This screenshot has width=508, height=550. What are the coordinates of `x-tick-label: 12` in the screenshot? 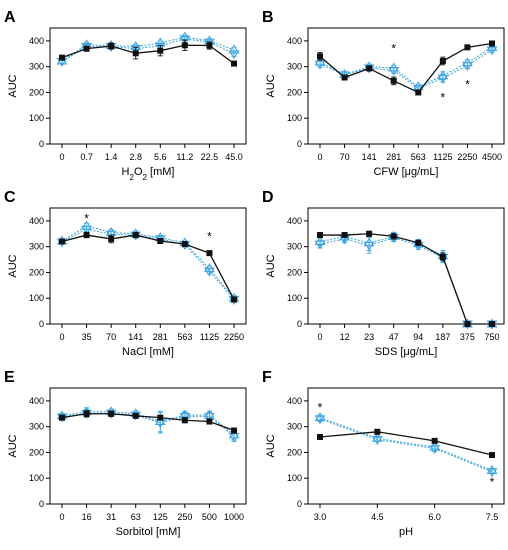 It's located at (345, 337).